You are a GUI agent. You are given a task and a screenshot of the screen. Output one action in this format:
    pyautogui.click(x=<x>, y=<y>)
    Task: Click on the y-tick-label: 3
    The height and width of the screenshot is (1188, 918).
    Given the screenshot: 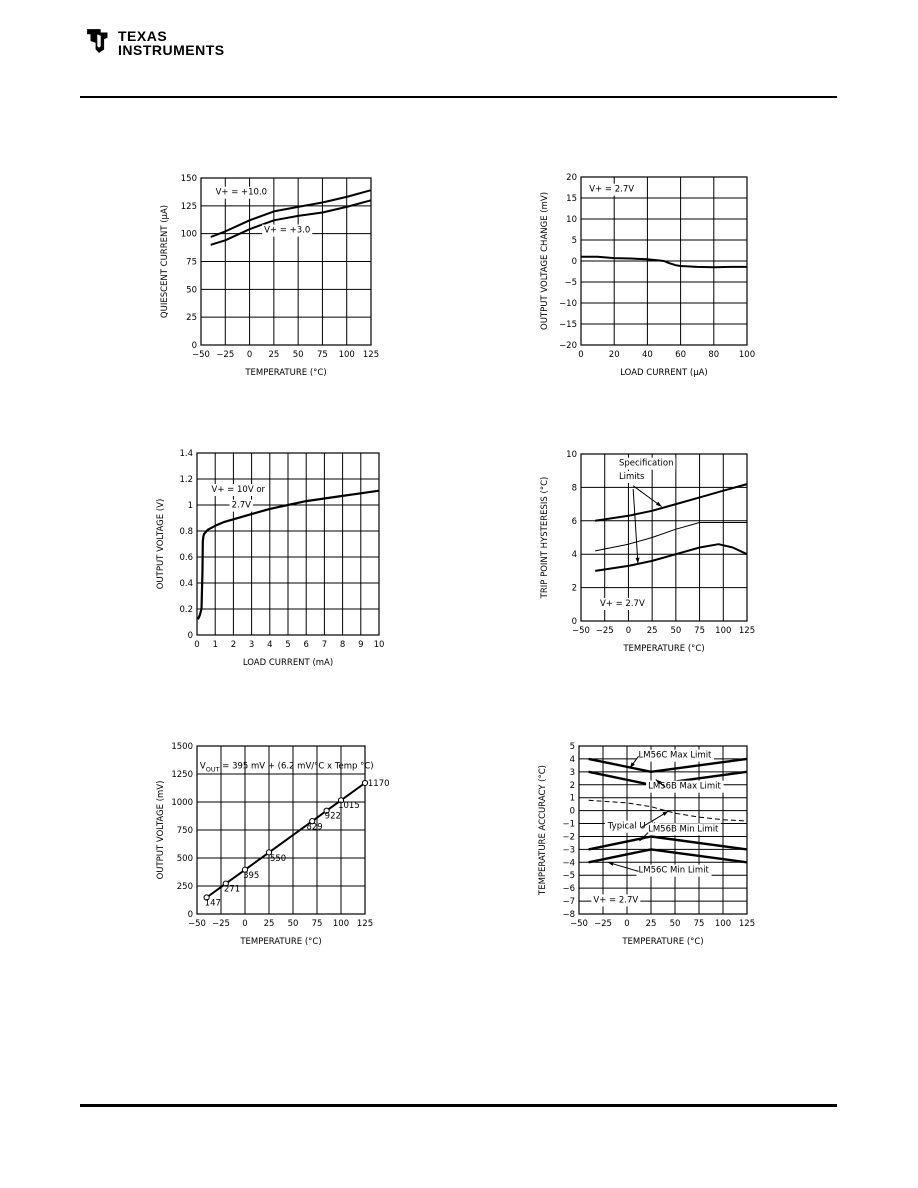 What is the action you would take?
    pyautogui.click(x=572, y=773)
    